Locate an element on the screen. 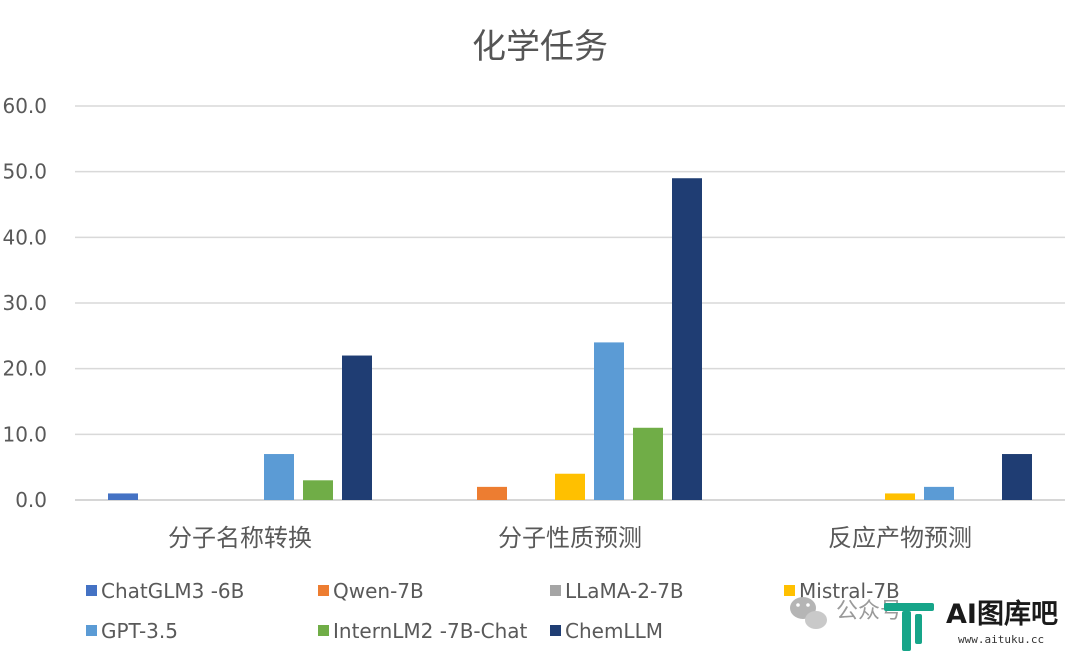 The height and width of the screenshot is (659, 1080). chart-title: 化学任务 is located at coordinates (540, 47).